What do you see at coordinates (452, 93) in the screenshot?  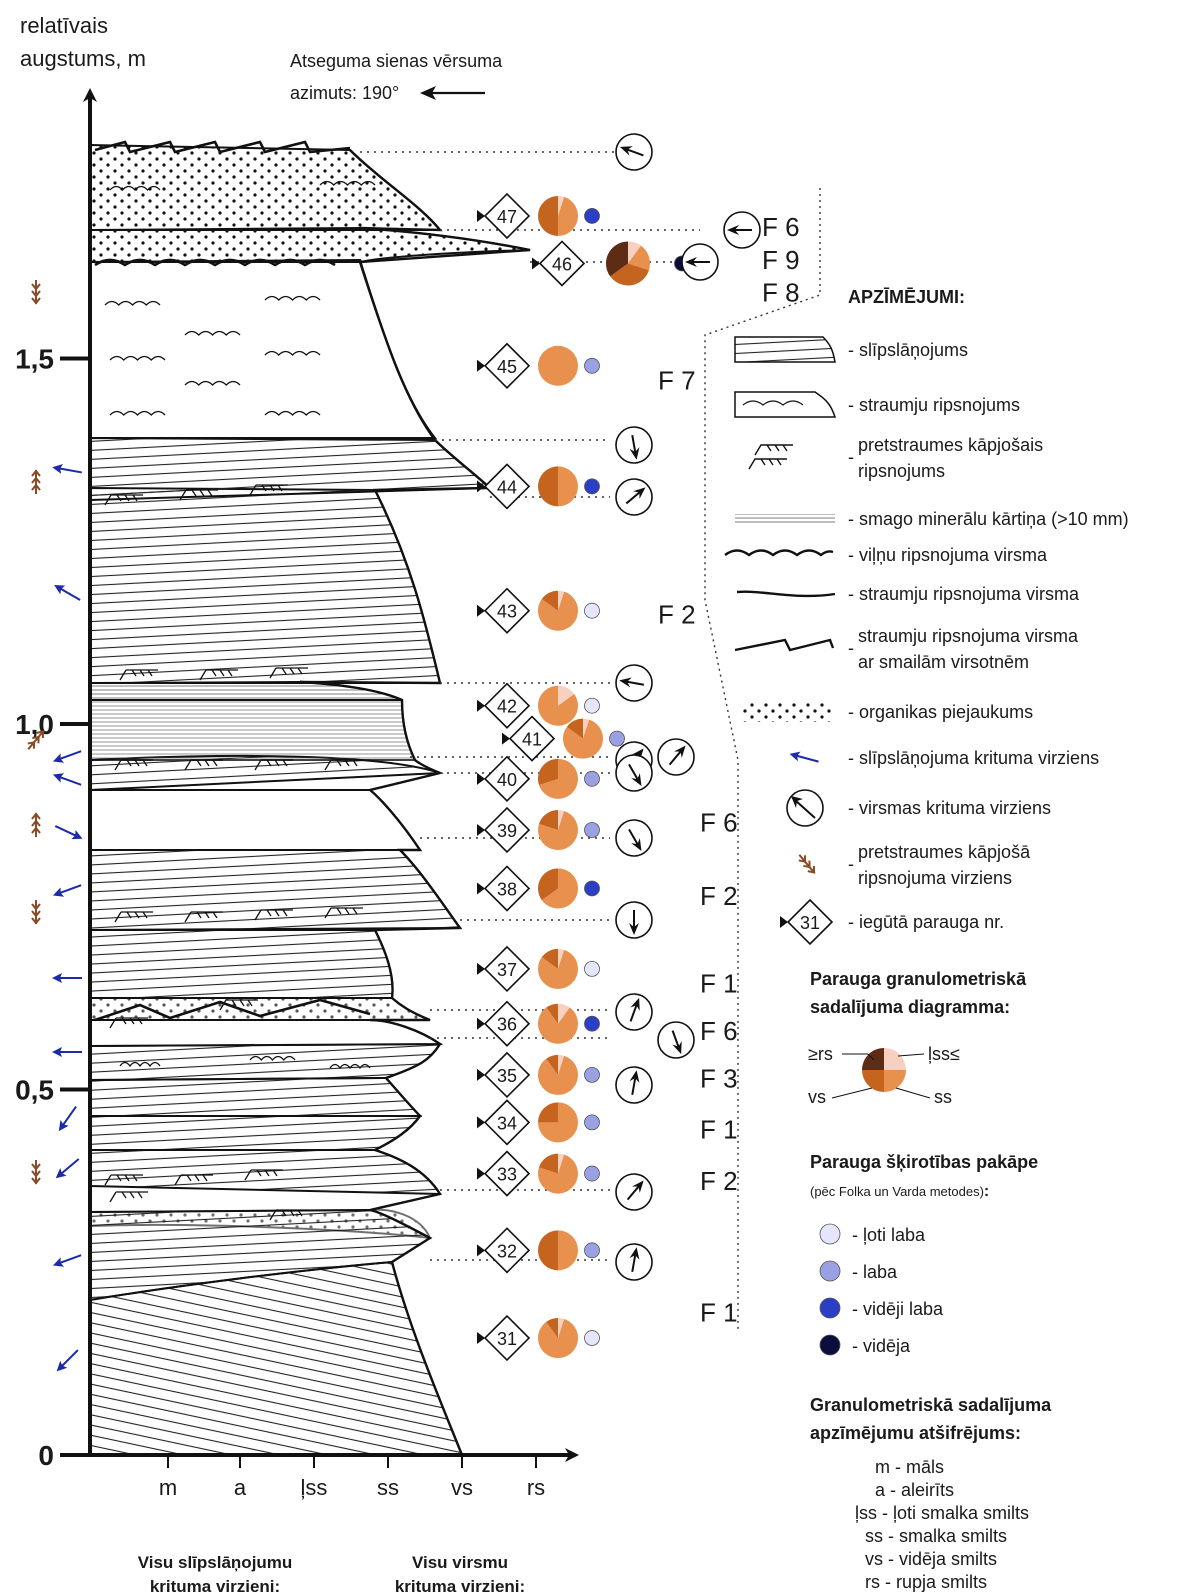 I see `azimuth-arrow-icon` at bounding box center [452, 93].